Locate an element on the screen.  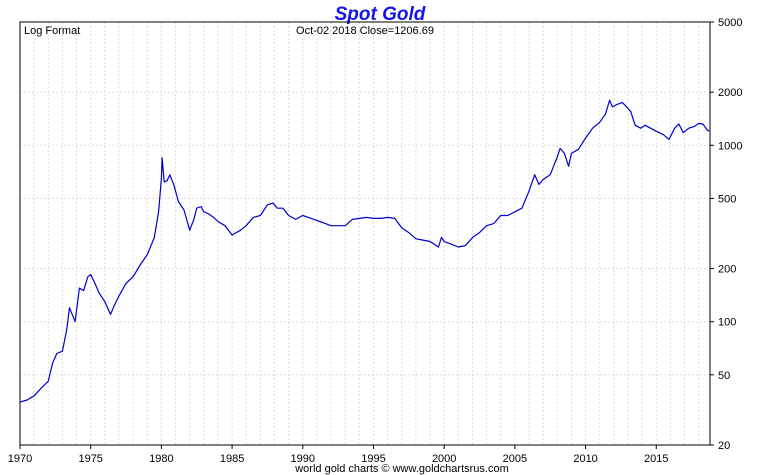
x-tick-label: 1975 is located at coordinates (90, 459).